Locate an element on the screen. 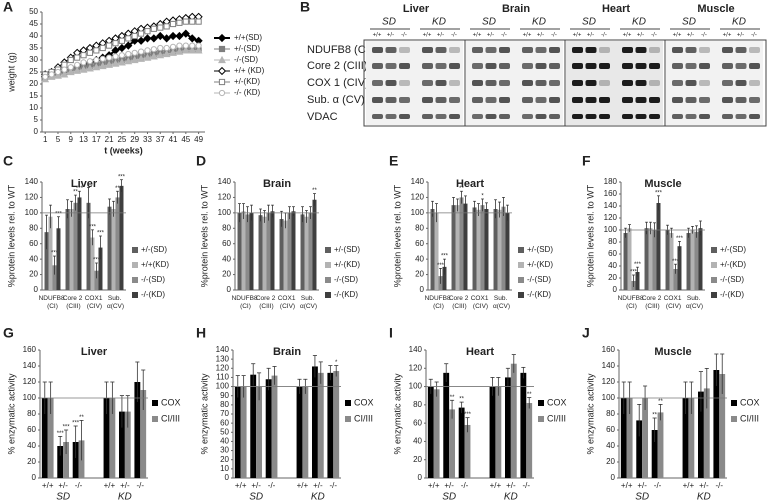 This screenshot has height=503, width=771. label-line: (CI) is located at coordinates (438, 306).